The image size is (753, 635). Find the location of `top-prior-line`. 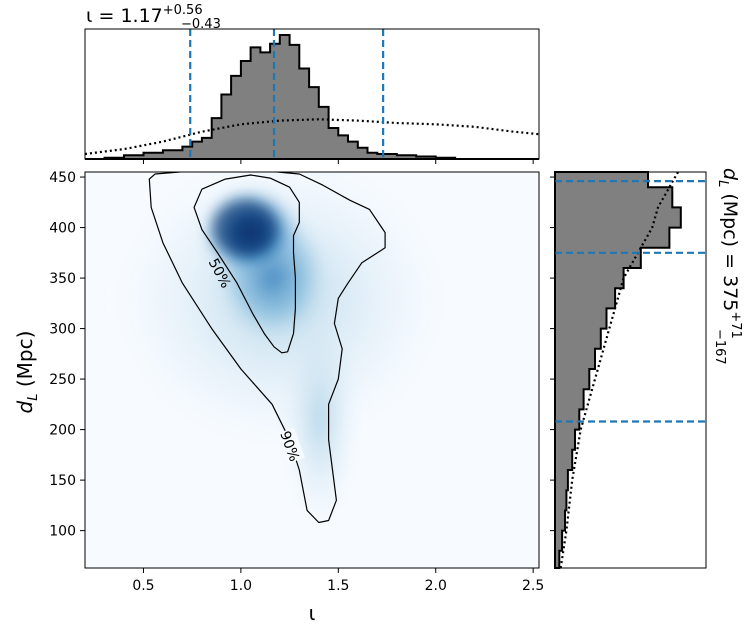

top-prior-line is located at coordinates (312, 137).